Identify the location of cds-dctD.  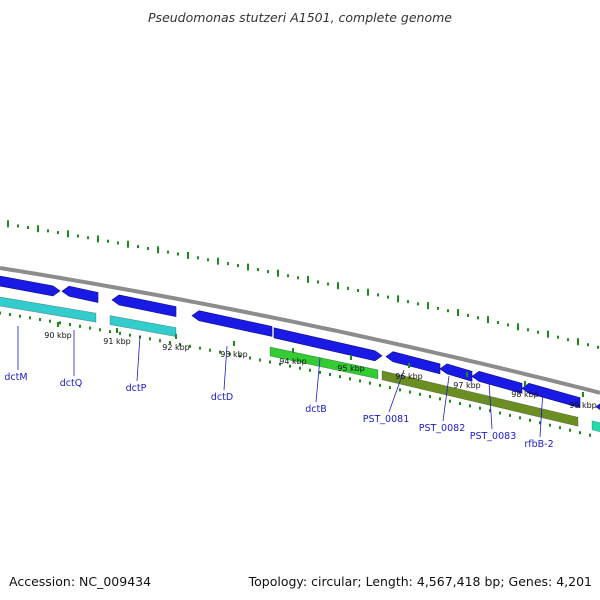
(232, 323).